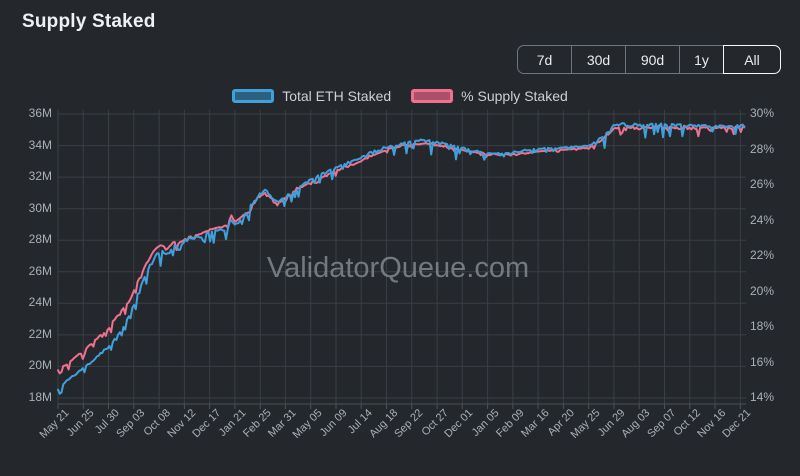 The width and height of the screenshot is (800, 476). What do you see at coordinates (40, 333) in the screenshot?
I see `y-axis-left-tick: 22M` at bounding box center [40, 333].